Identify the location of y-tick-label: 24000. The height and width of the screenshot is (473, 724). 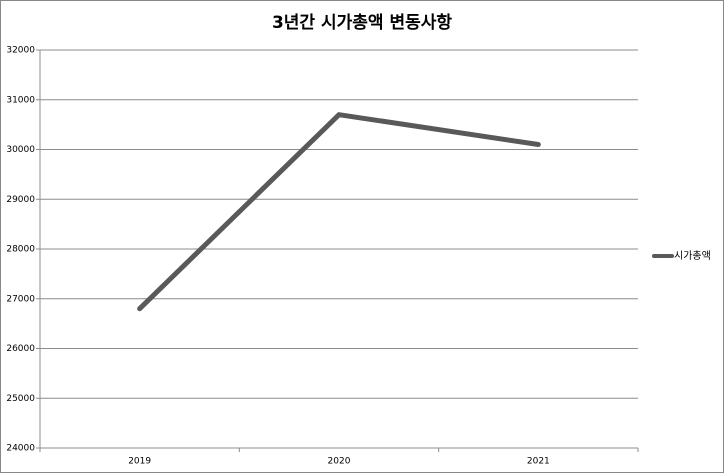
(20, 449).